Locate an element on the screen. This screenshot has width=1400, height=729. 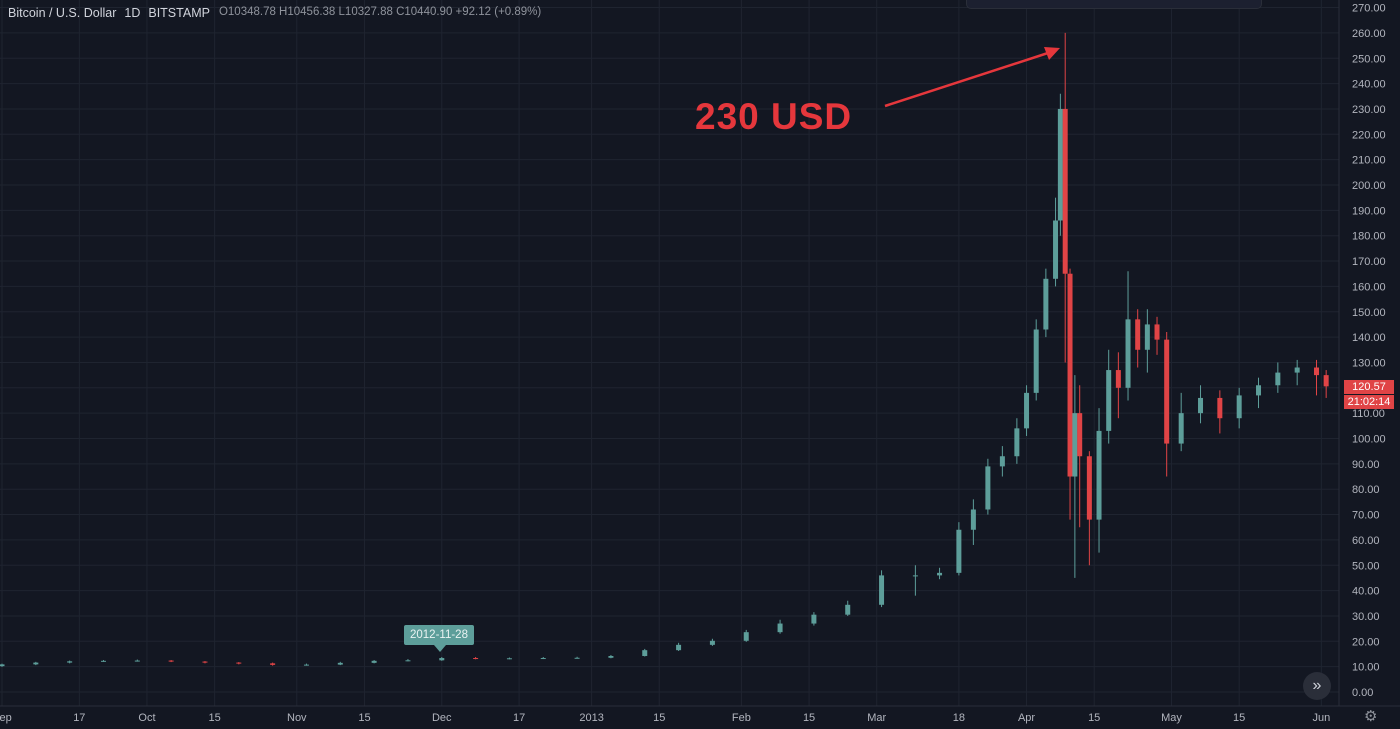
symbol-title: Bitcoin / U.S. Dollar is located at coordinates (62, 13).